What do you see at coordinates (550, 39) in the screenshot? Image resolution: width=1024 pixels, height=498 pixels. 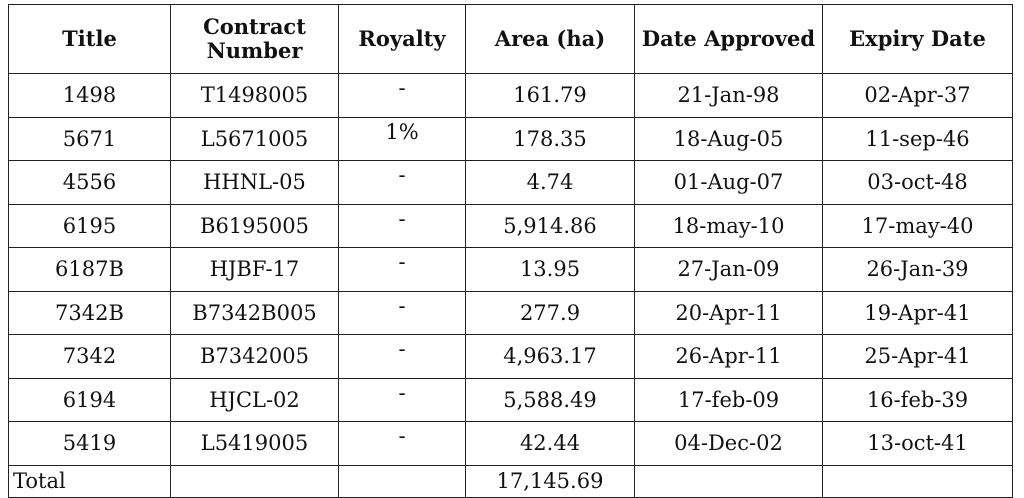 I see `header-area: Area (ha)` at bounding box center [550, 39].